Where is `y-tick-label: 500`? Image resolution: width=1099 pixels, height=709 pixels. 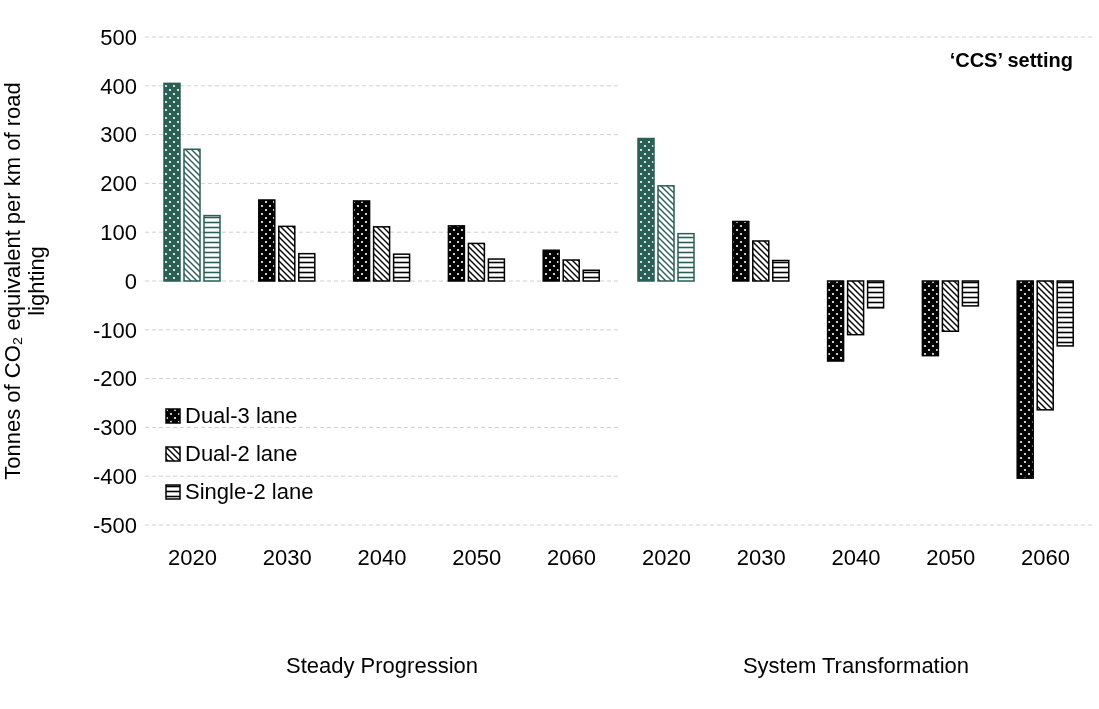 y-tick-label: 500 is located at coordinates (118, 37).